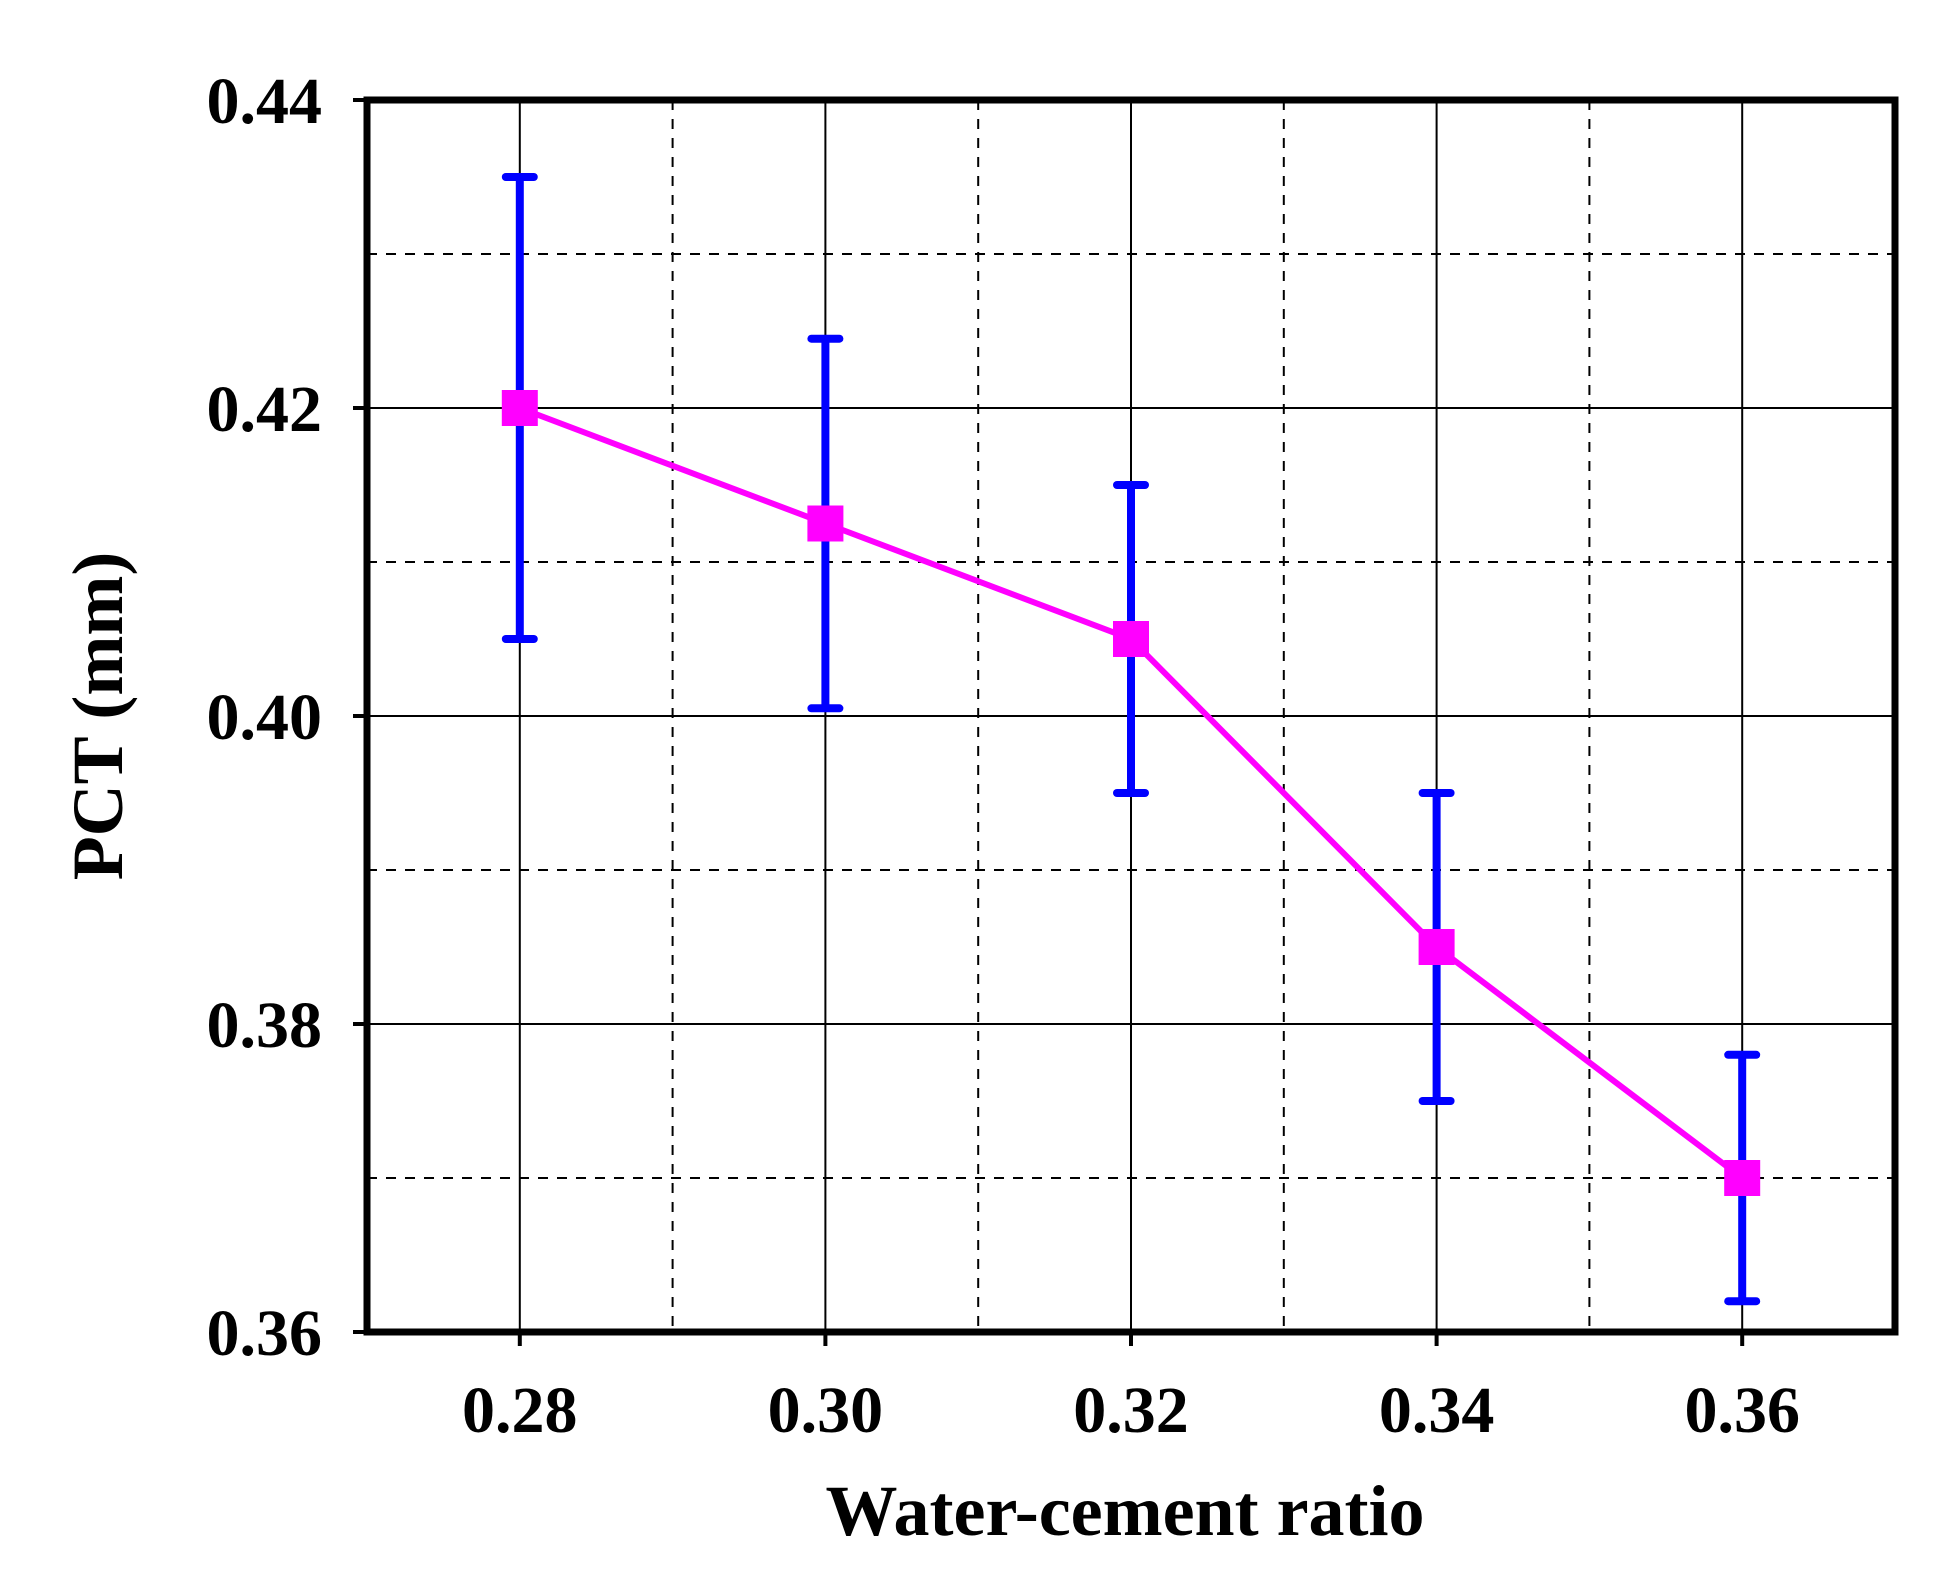 This screenshot has height=1581, width=1935. What do you see at coordinates (1437, 1410) in the screenshot?
I see `x-tick-label-3: 0.34` at bounding box center [1437, 1410].